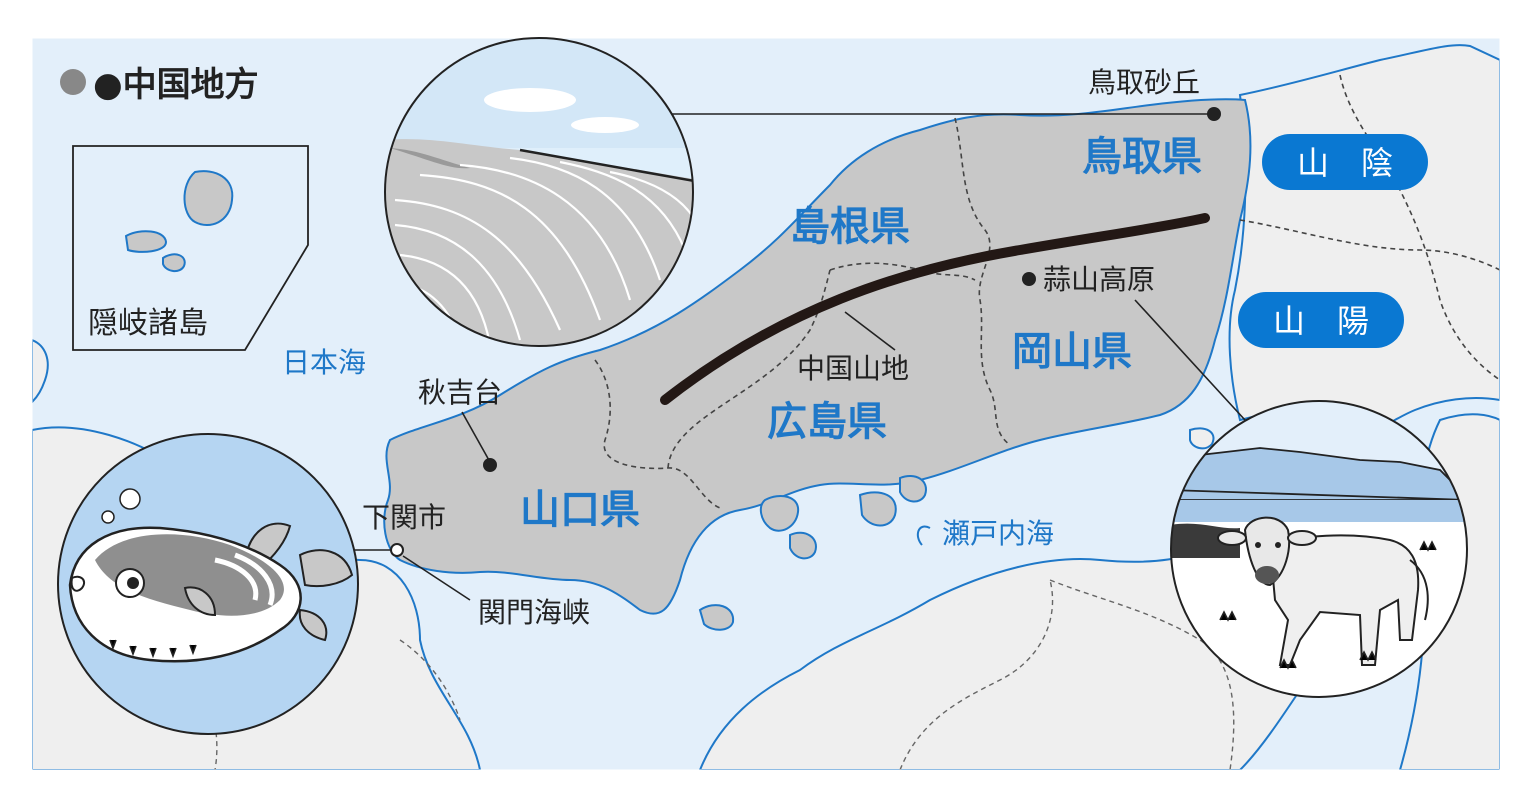 This screenshot has height=804, width=1536. Describe the element at coordinates (935, 309) in the screenshot. I see `chugoku-mountains-line` at that location.